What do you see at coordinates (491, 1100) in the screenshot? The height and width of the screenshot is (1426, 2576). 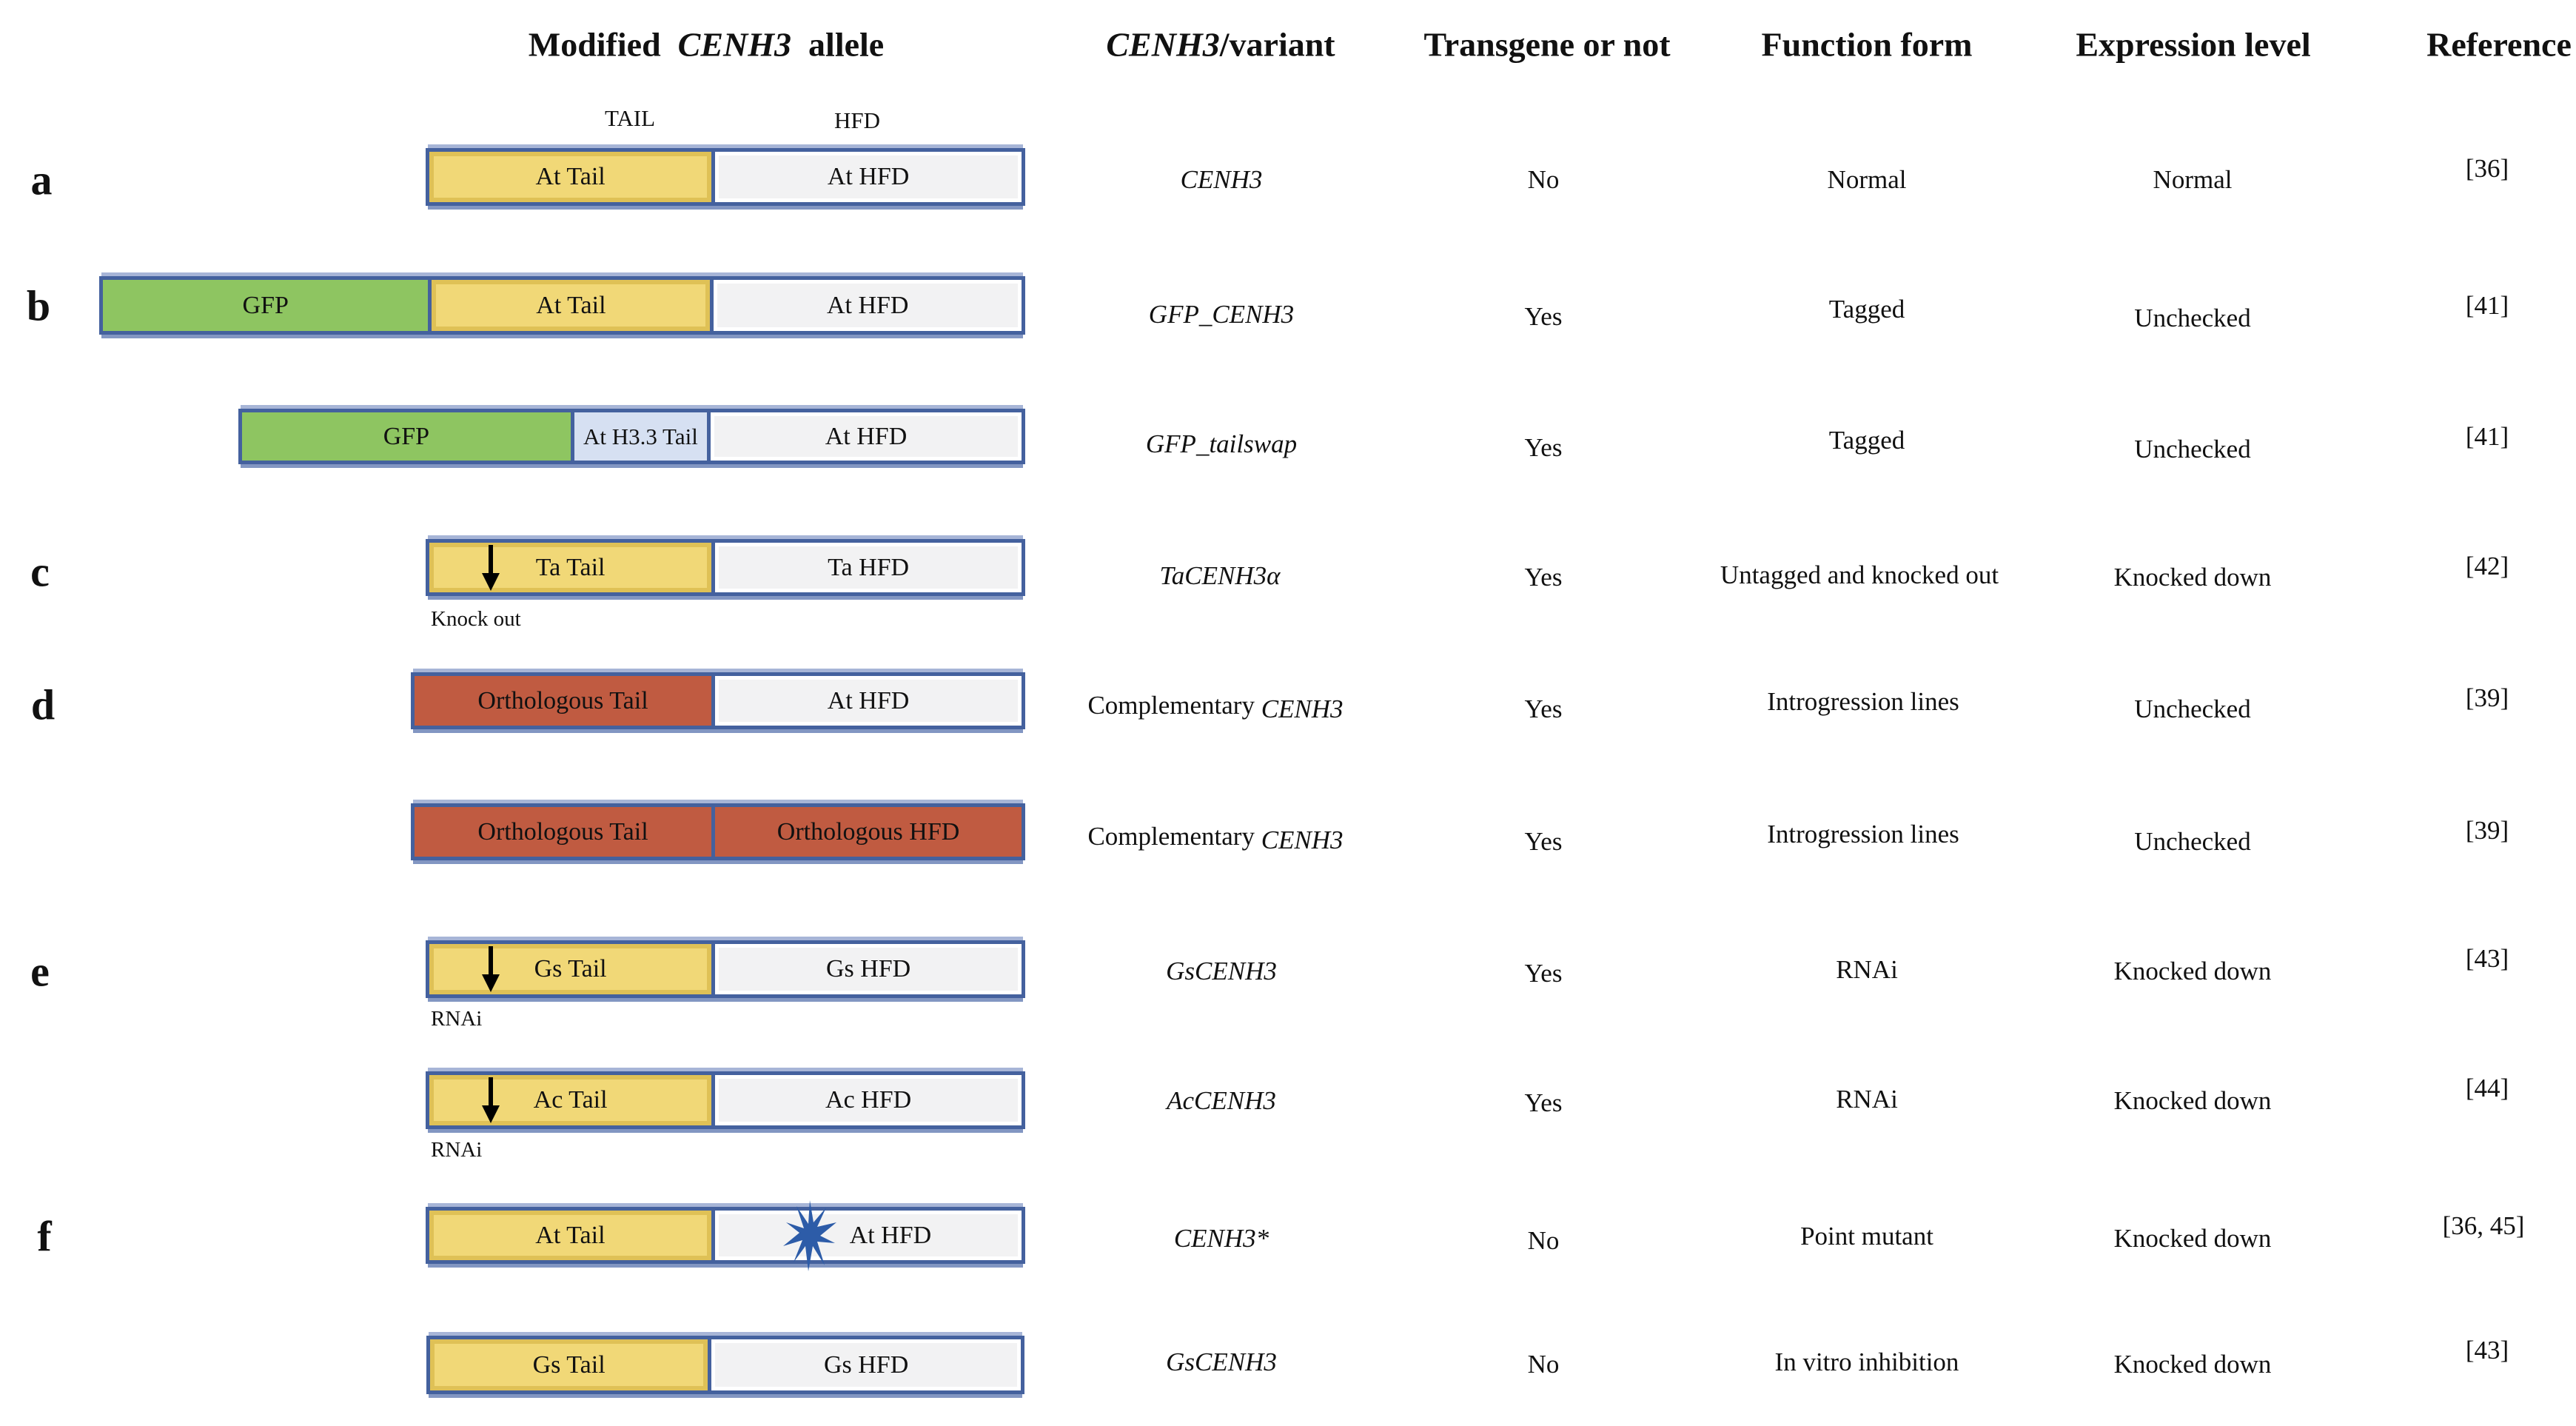 I see `rnai-arrow-icon` at bounding box center [491, 1100].